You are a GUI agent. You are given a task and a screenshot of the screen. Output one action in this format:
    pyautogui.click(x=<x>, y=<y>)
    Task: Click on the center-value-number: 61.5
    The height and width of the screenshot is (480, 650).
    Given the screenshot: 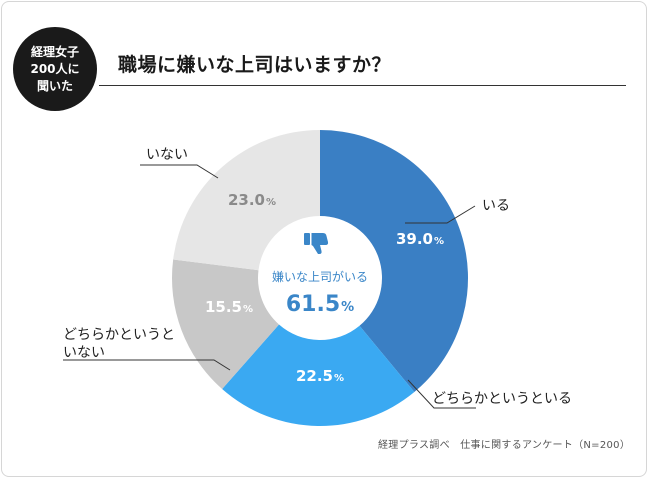 What is the action you would take?
    pyautogui.click(x=313, y=304)
    